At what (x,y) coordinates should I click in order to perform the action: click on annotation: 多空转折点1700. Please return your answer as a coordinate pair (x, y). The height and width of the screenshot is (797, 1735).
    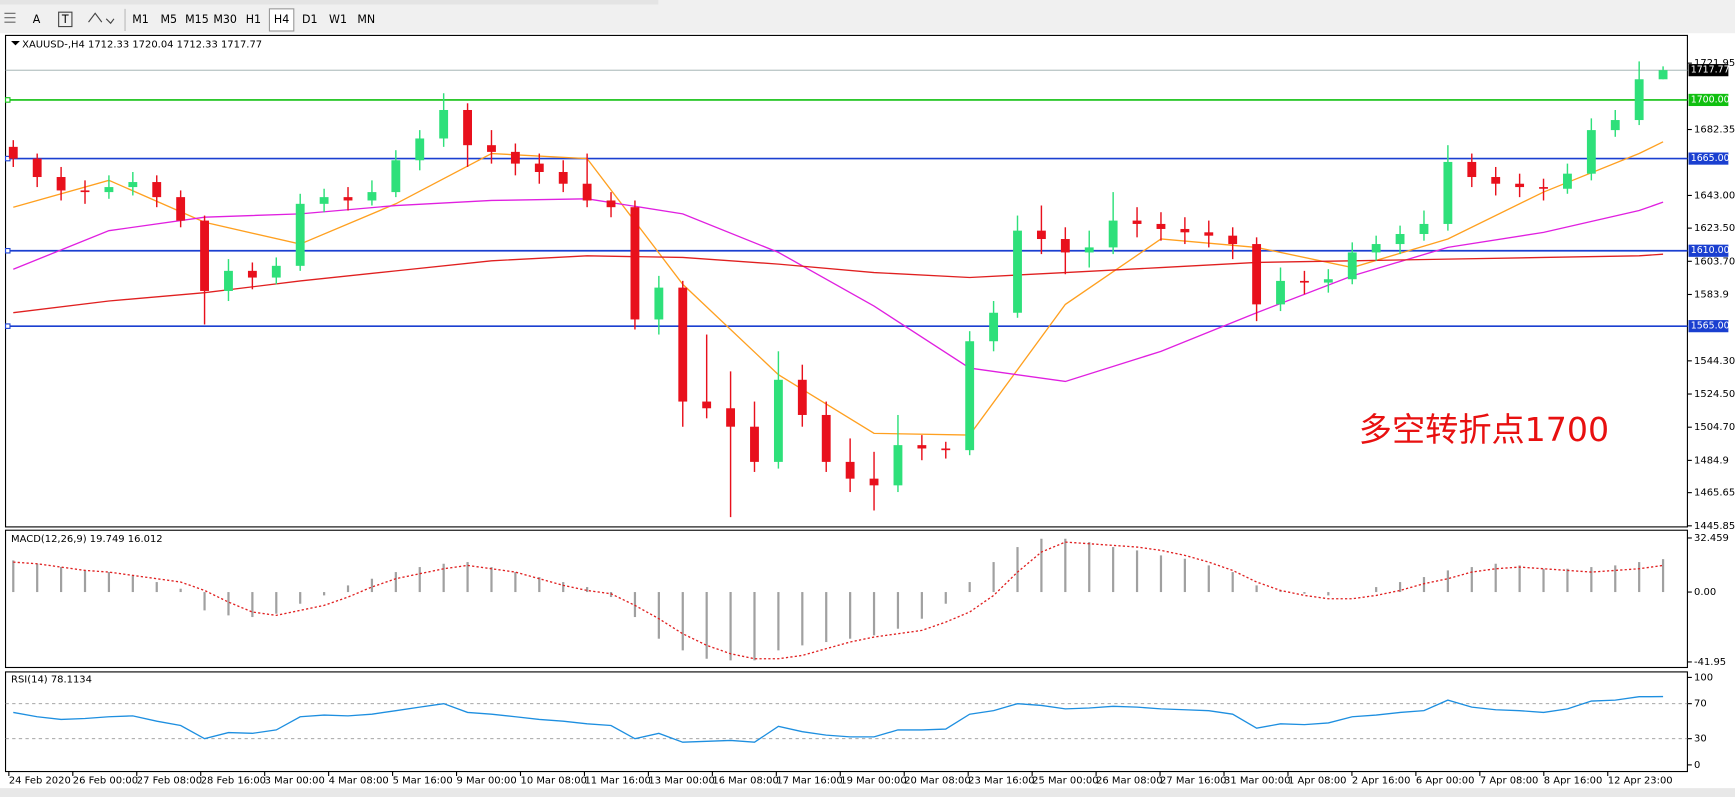
    Looking at the image, I should click on (1484, 429).